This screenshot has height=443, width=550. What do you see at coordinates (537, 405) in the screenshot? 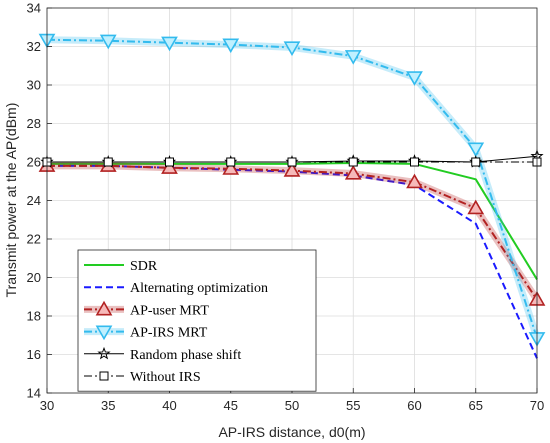
I see `x-tick-label: 70` at bounding box center [537, 405].